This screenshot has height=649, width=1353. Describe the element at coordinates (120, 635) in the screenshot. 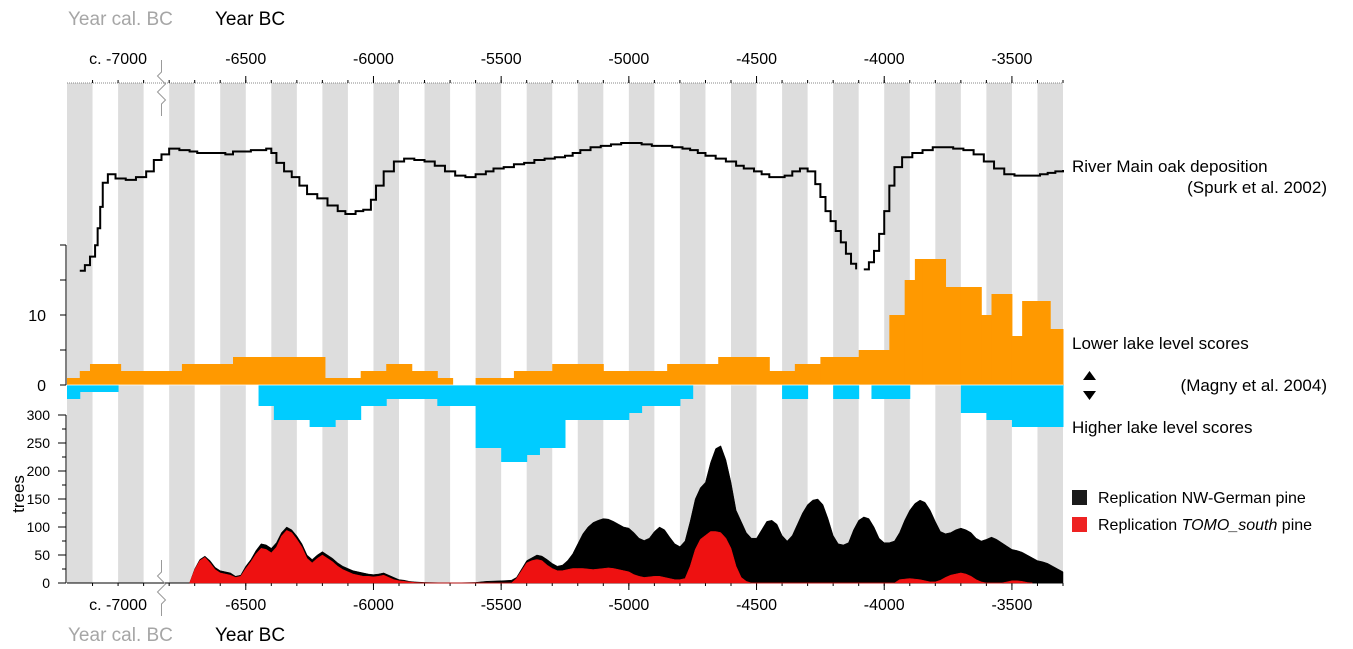

I see `bottom-axis-title-cal: Year cal. BC` at that location.